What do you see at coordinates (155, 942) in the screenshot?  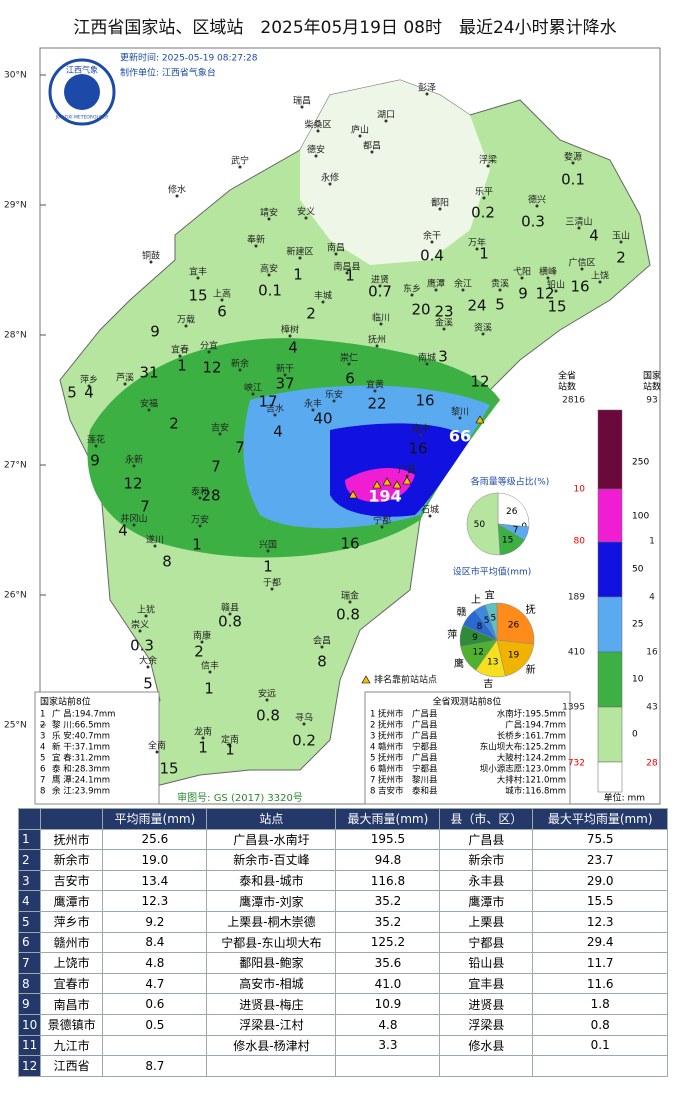 I see `table-cell: 8.4` at bounding box center [155, 942].